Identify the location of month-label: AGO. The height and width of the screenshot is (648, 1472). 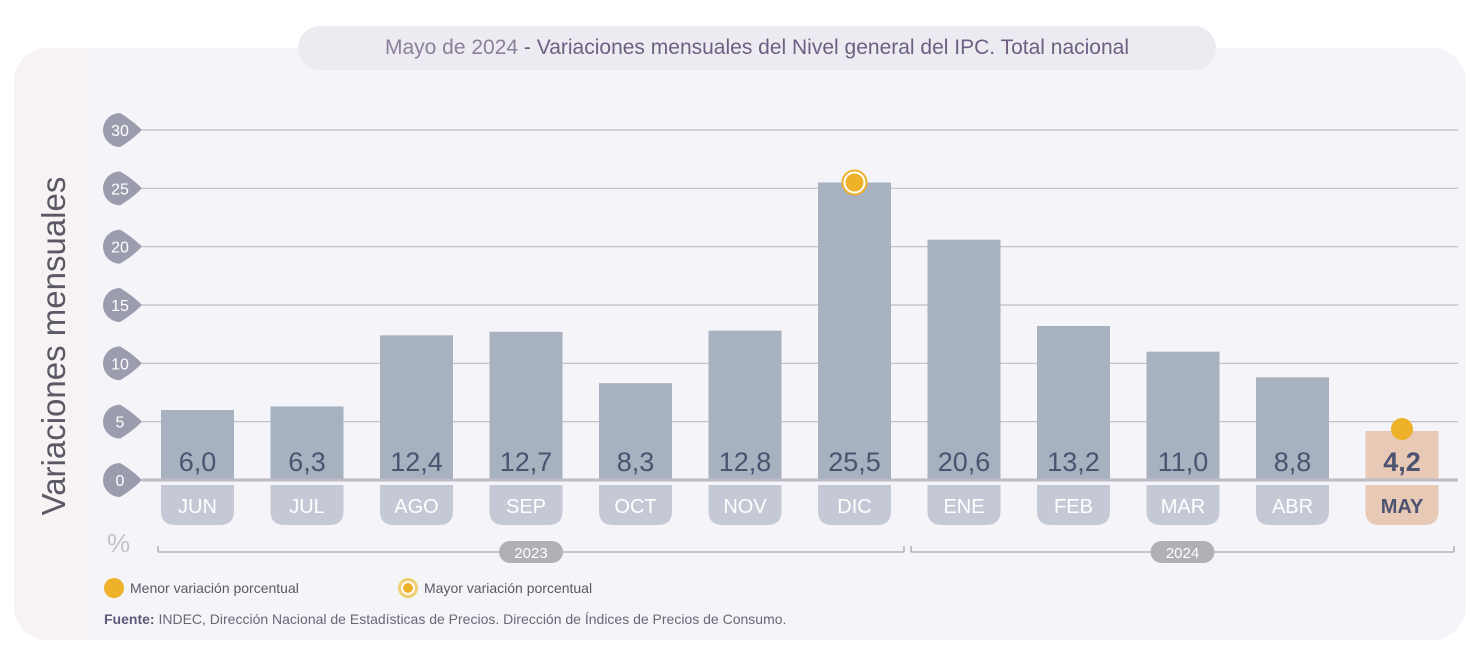
(416, 507).